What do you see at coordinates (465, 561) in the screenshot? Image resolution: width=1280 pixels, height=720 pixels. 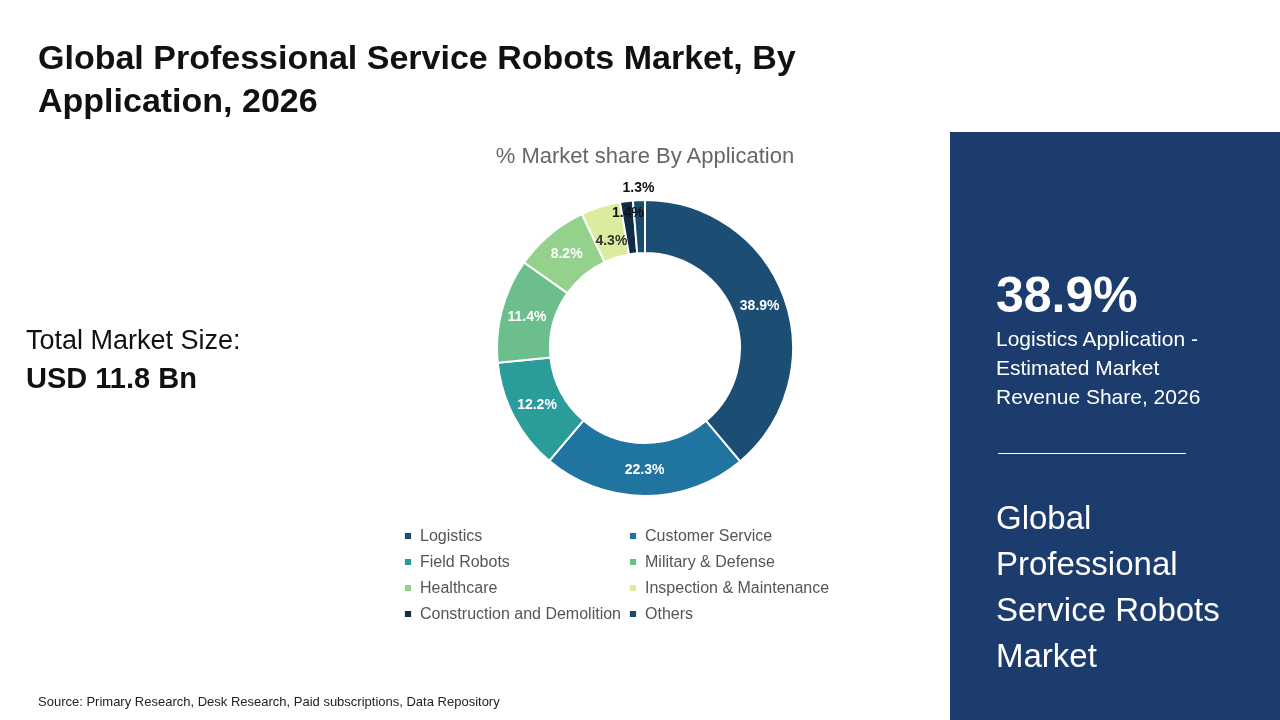 I see `legend-label: Field Robots` at bounding box center [465, 561].